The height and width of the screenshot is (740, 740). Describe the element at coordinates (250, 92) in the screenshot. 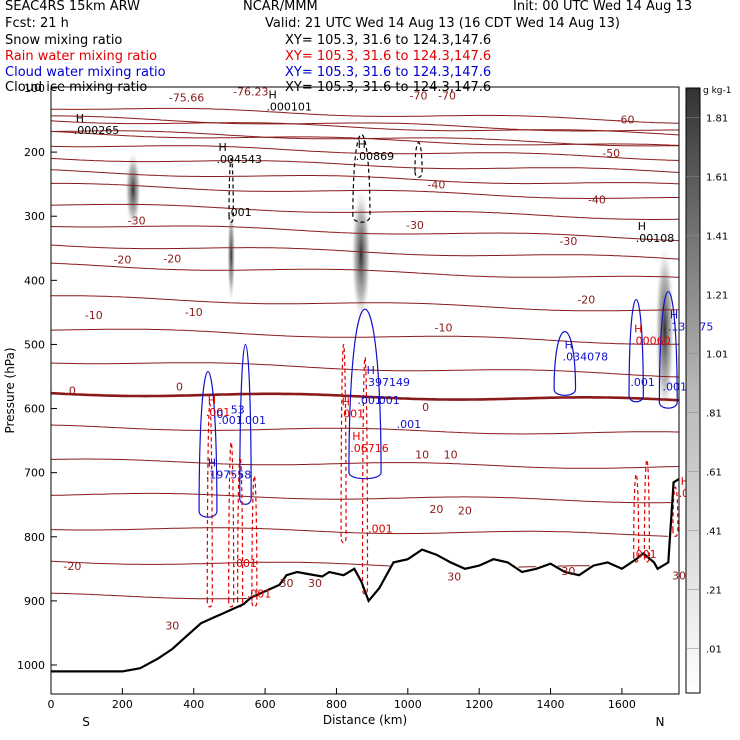

I see `temp-label-1: -76.23` at that location.